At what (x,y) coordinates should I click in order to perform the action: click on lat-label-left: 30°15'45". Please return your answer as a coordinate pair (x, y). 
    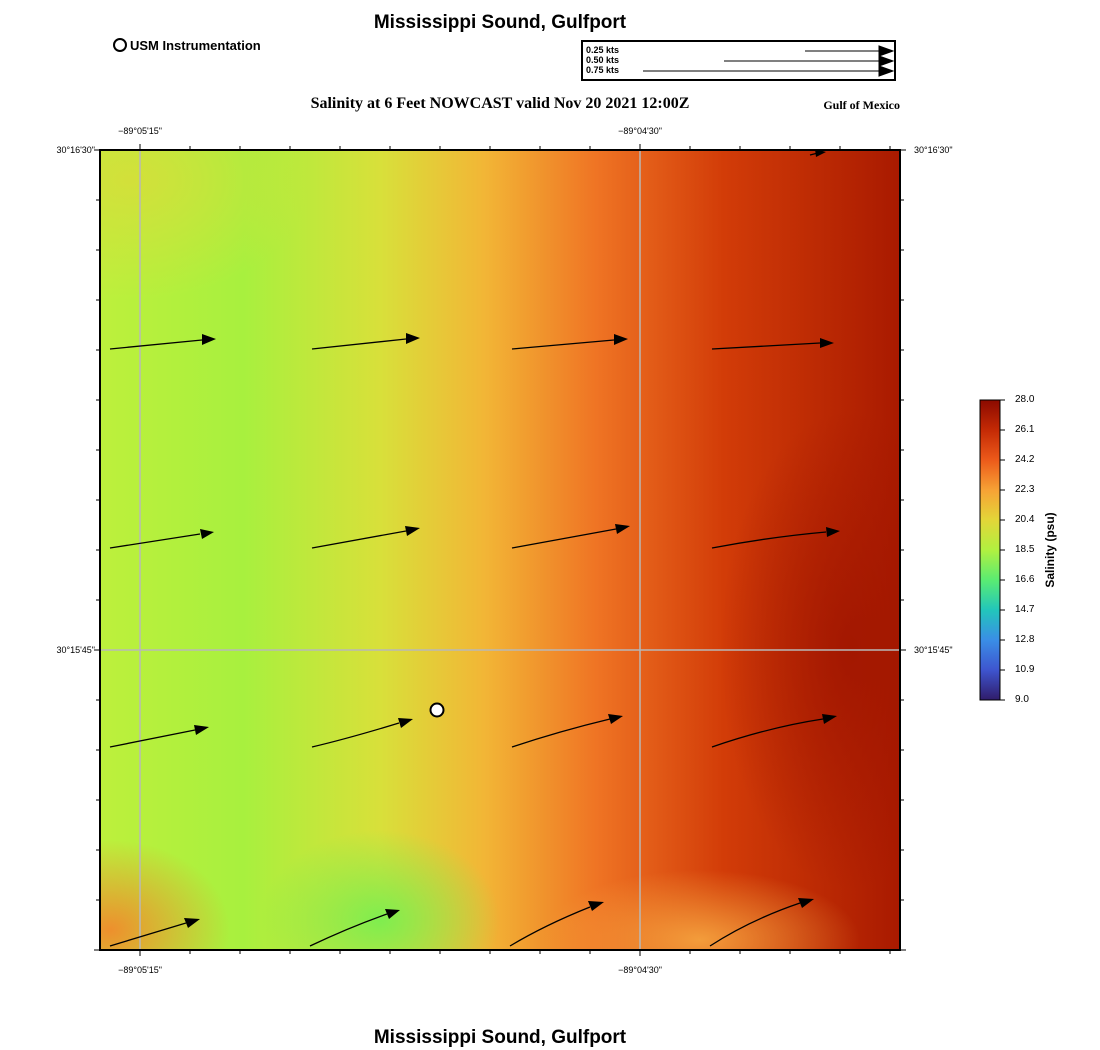
    Looking at the image, I should click on (75, 650).